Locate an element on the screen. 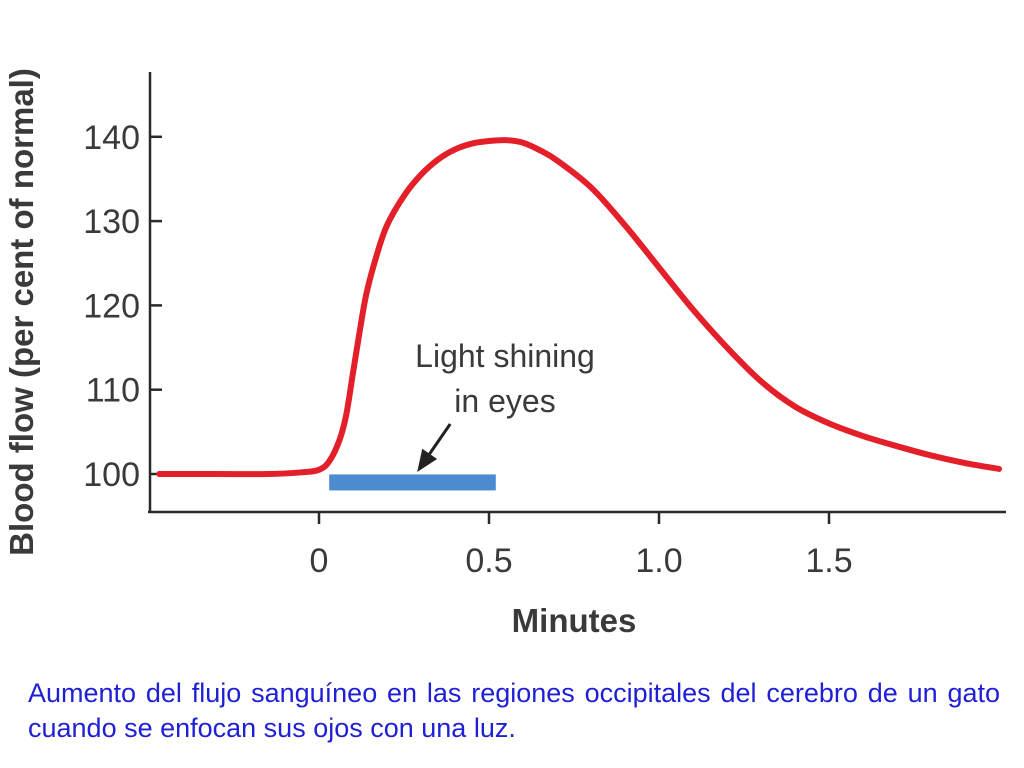 The image size is (1024, 768). light-annotation: Light shining in eyes is located at coordinates (462, 414).